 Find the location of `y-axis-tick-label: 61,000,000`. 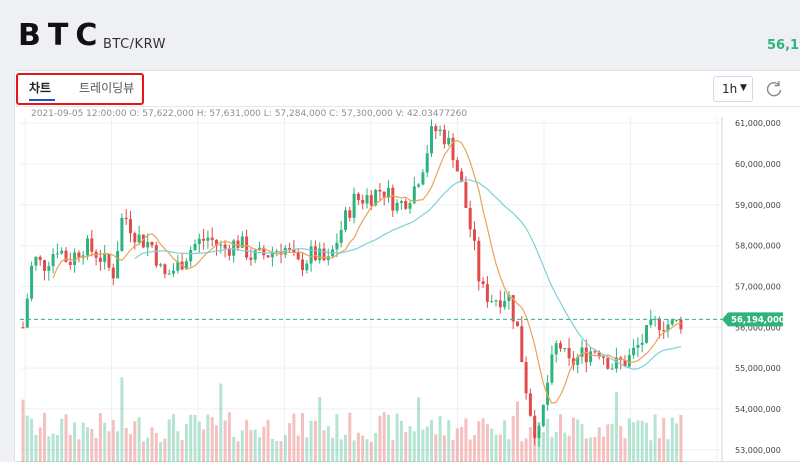

y-axis-tick-label: 61,000,000 is located at coordinates (758, 123).